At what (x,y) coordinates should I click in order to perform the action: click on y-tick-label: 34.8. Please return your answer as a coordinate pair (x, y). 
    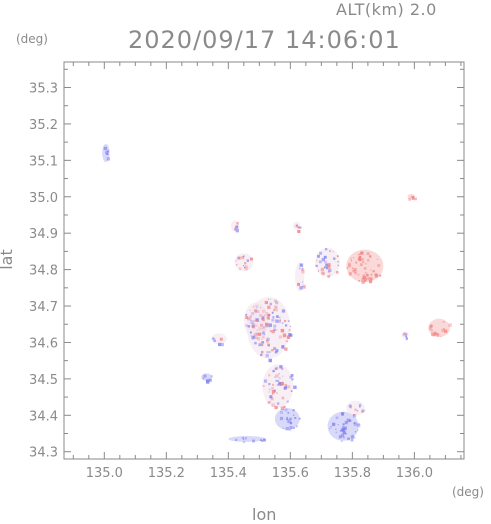
    Looking at the image, I should click on (43, 271).